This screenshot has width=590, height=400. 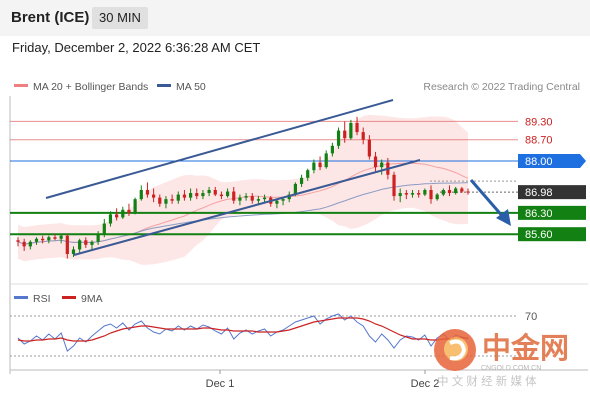 I want to click on legend-label: MA 20 + Bollinger Bands, so click(x=90, y=87).